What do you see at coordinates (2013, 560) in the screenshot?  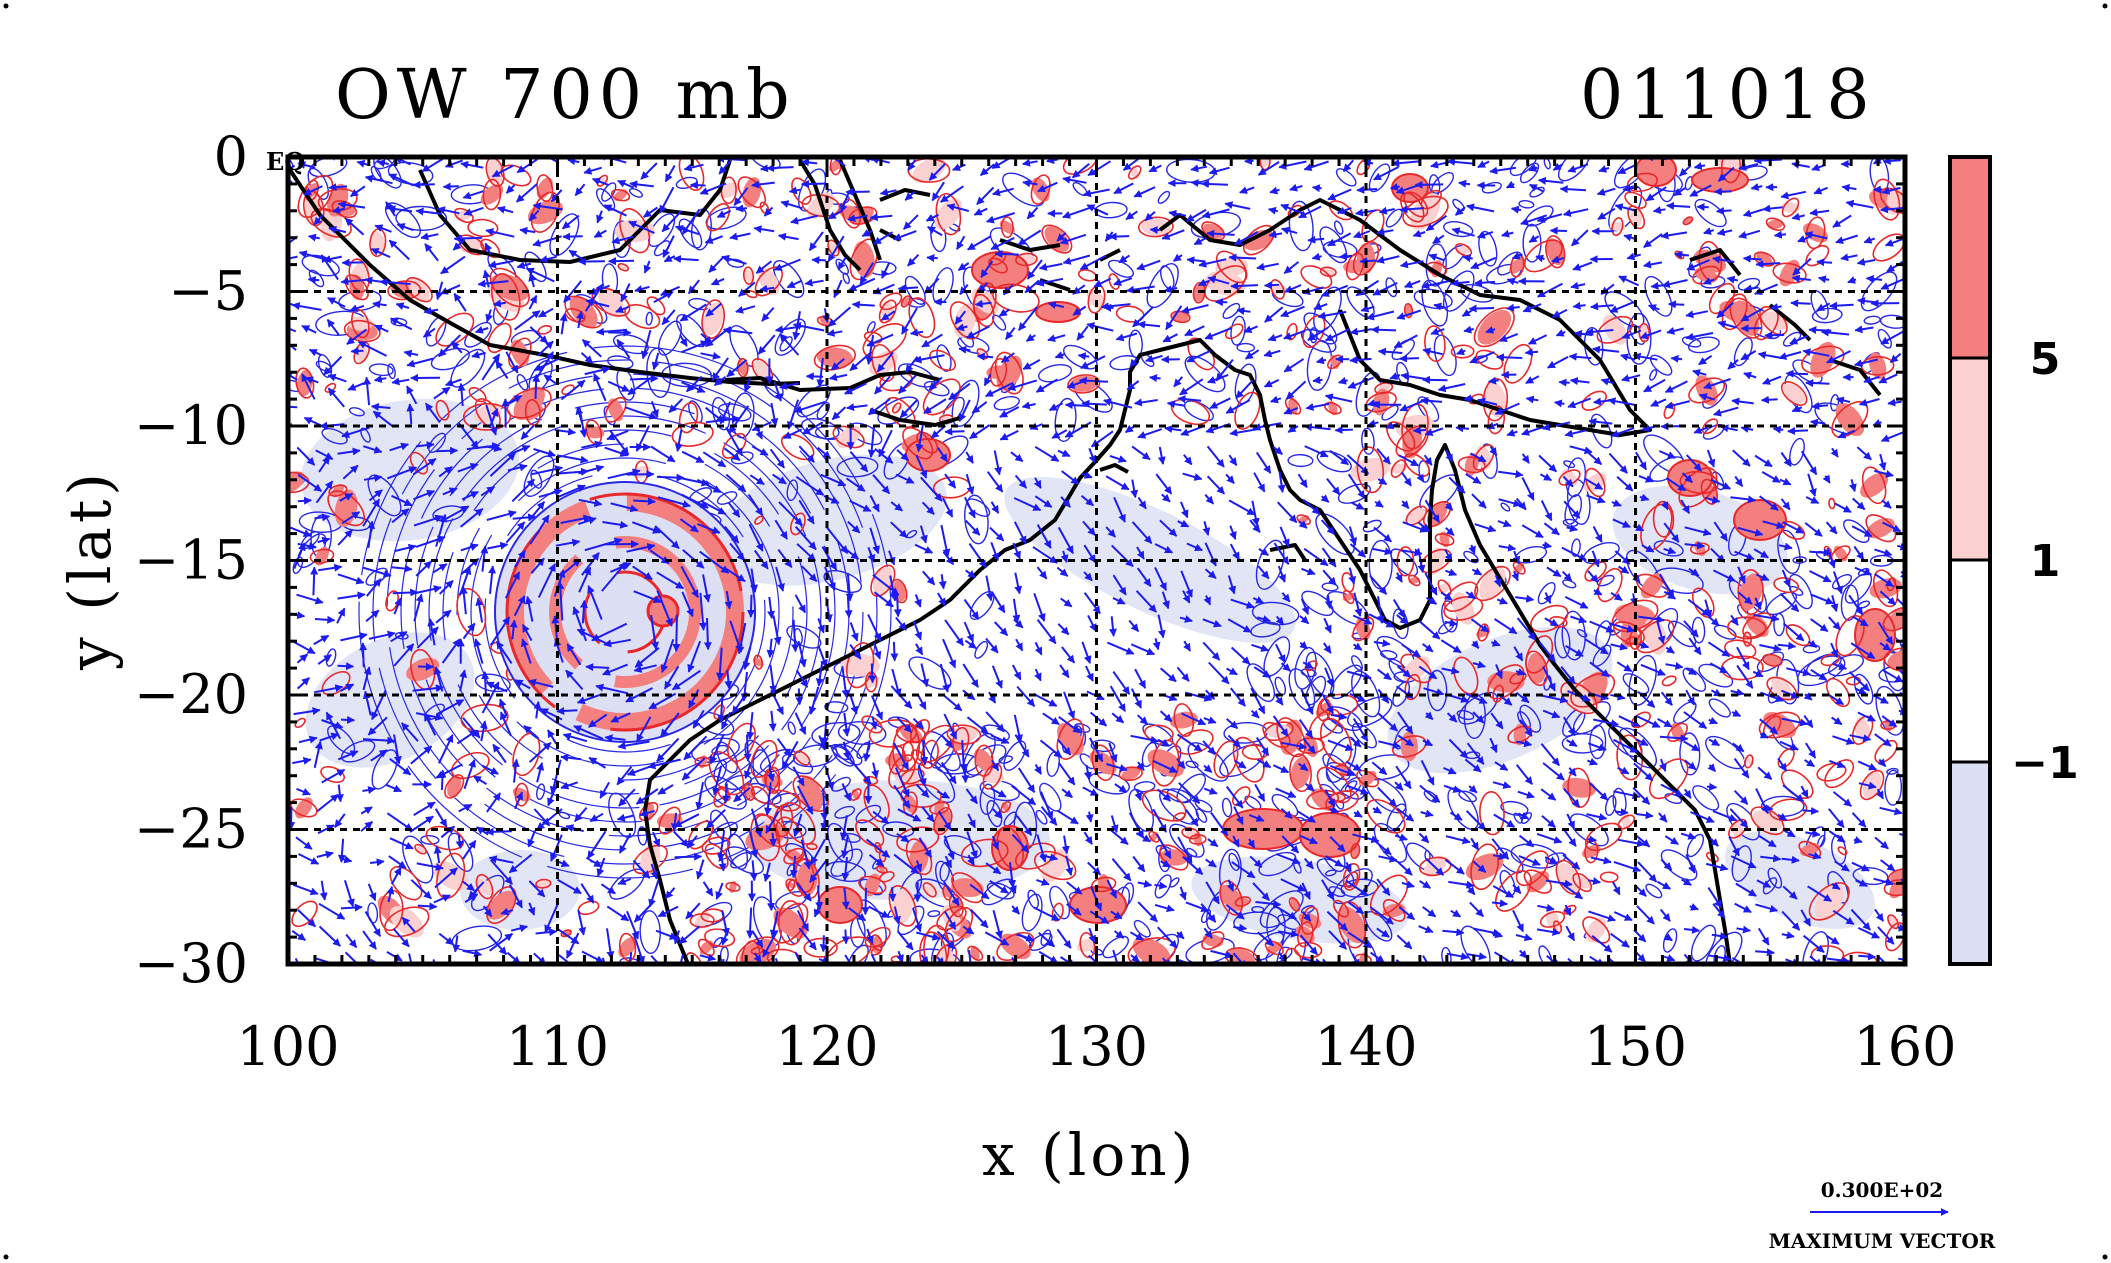 I see `colorbar: 5 1 −1` at bounding box center [2013, 560].